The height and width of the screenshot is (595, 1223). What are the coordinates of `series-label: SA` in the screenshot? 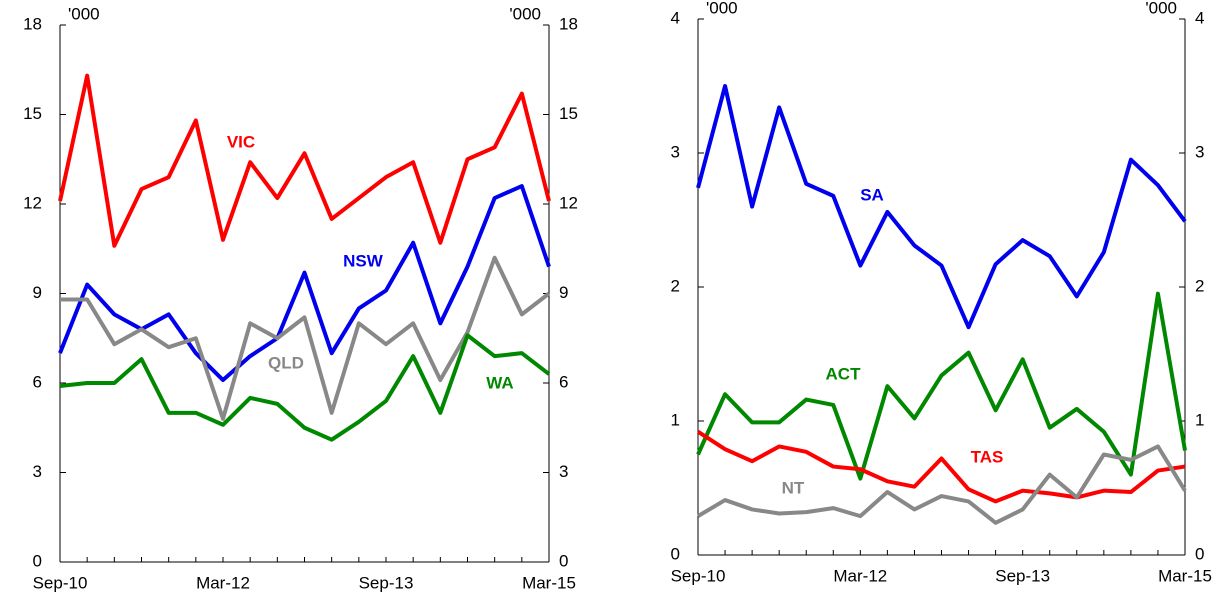 It's located at (872, 194).